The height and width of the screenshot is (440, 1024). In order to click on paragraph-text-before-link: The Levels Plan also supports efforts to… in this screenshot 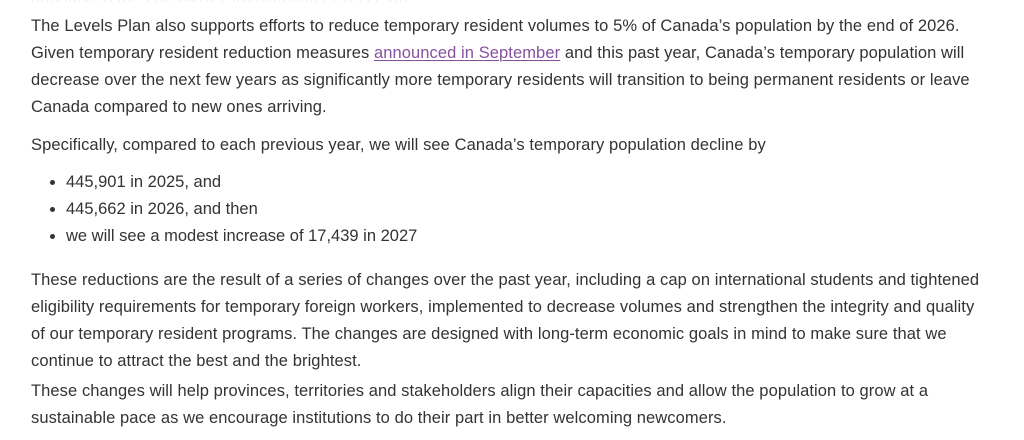, I will do `click(495, 39)`.